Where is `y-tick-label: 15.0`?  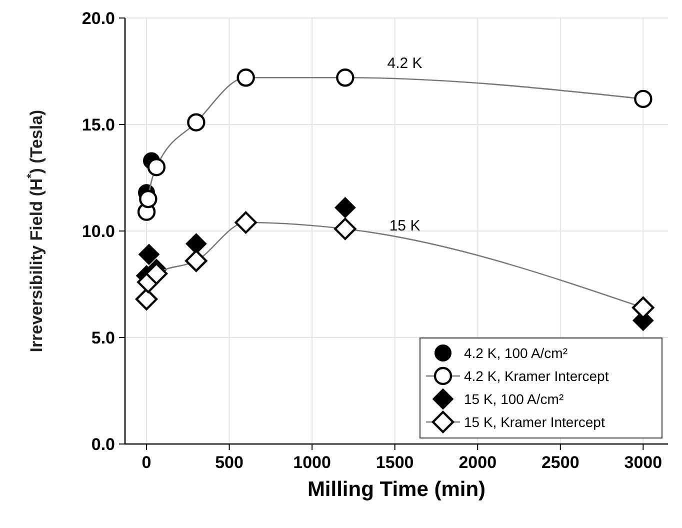 y-tick-label: 15.0 is located at coordinates (98, 125).